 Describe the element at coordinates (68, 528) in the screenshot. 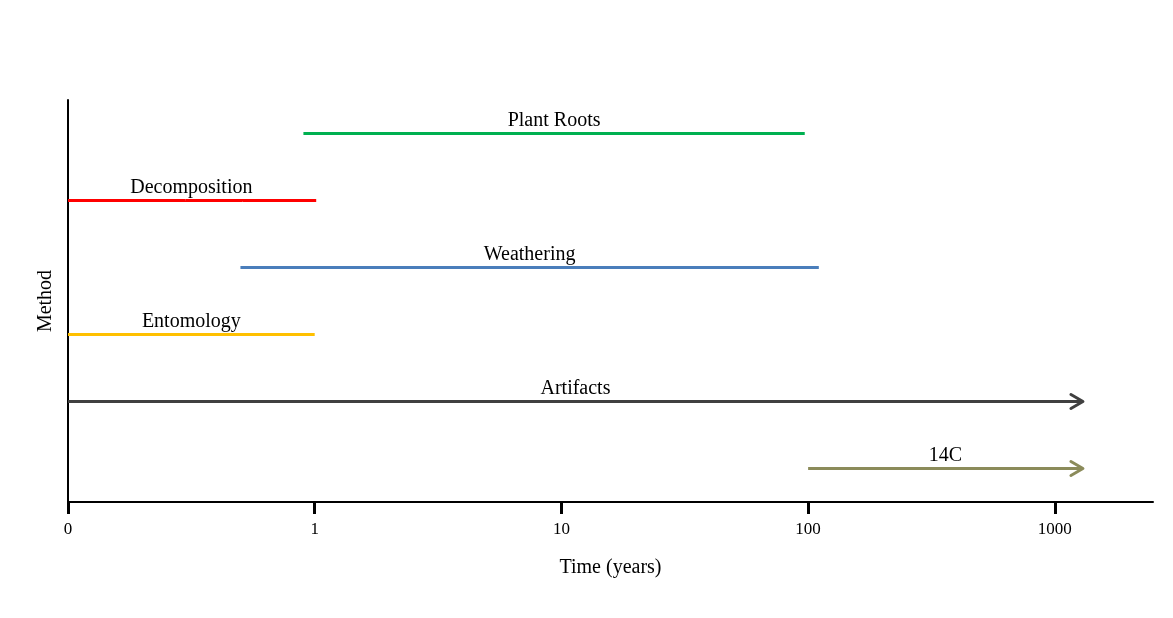

I see `x-tick-label: 0` at that location.